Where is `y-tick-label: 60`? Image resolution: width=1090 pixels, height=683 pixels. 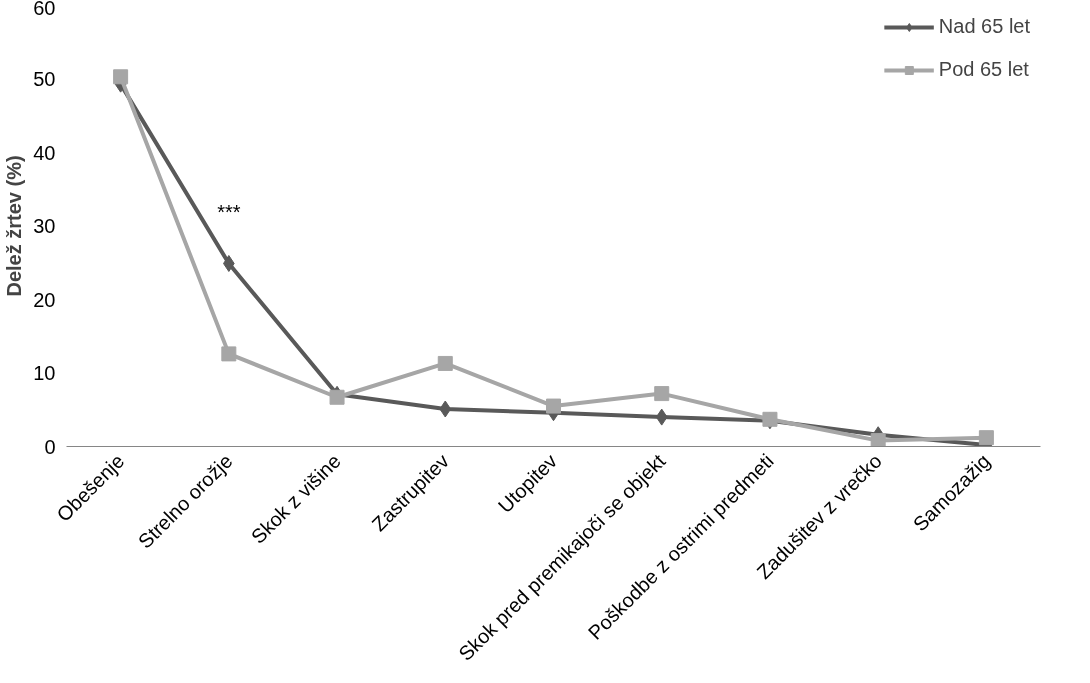
y-tick-label: 60 is located at coordinates (44, 9).